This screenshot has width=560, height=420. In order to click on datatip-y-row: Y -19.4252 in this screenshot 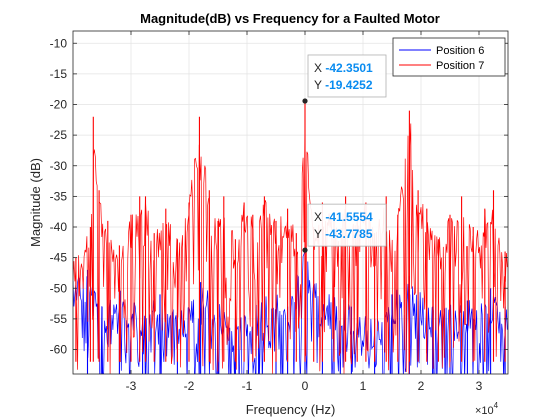, I will do `click(343, 85)`.